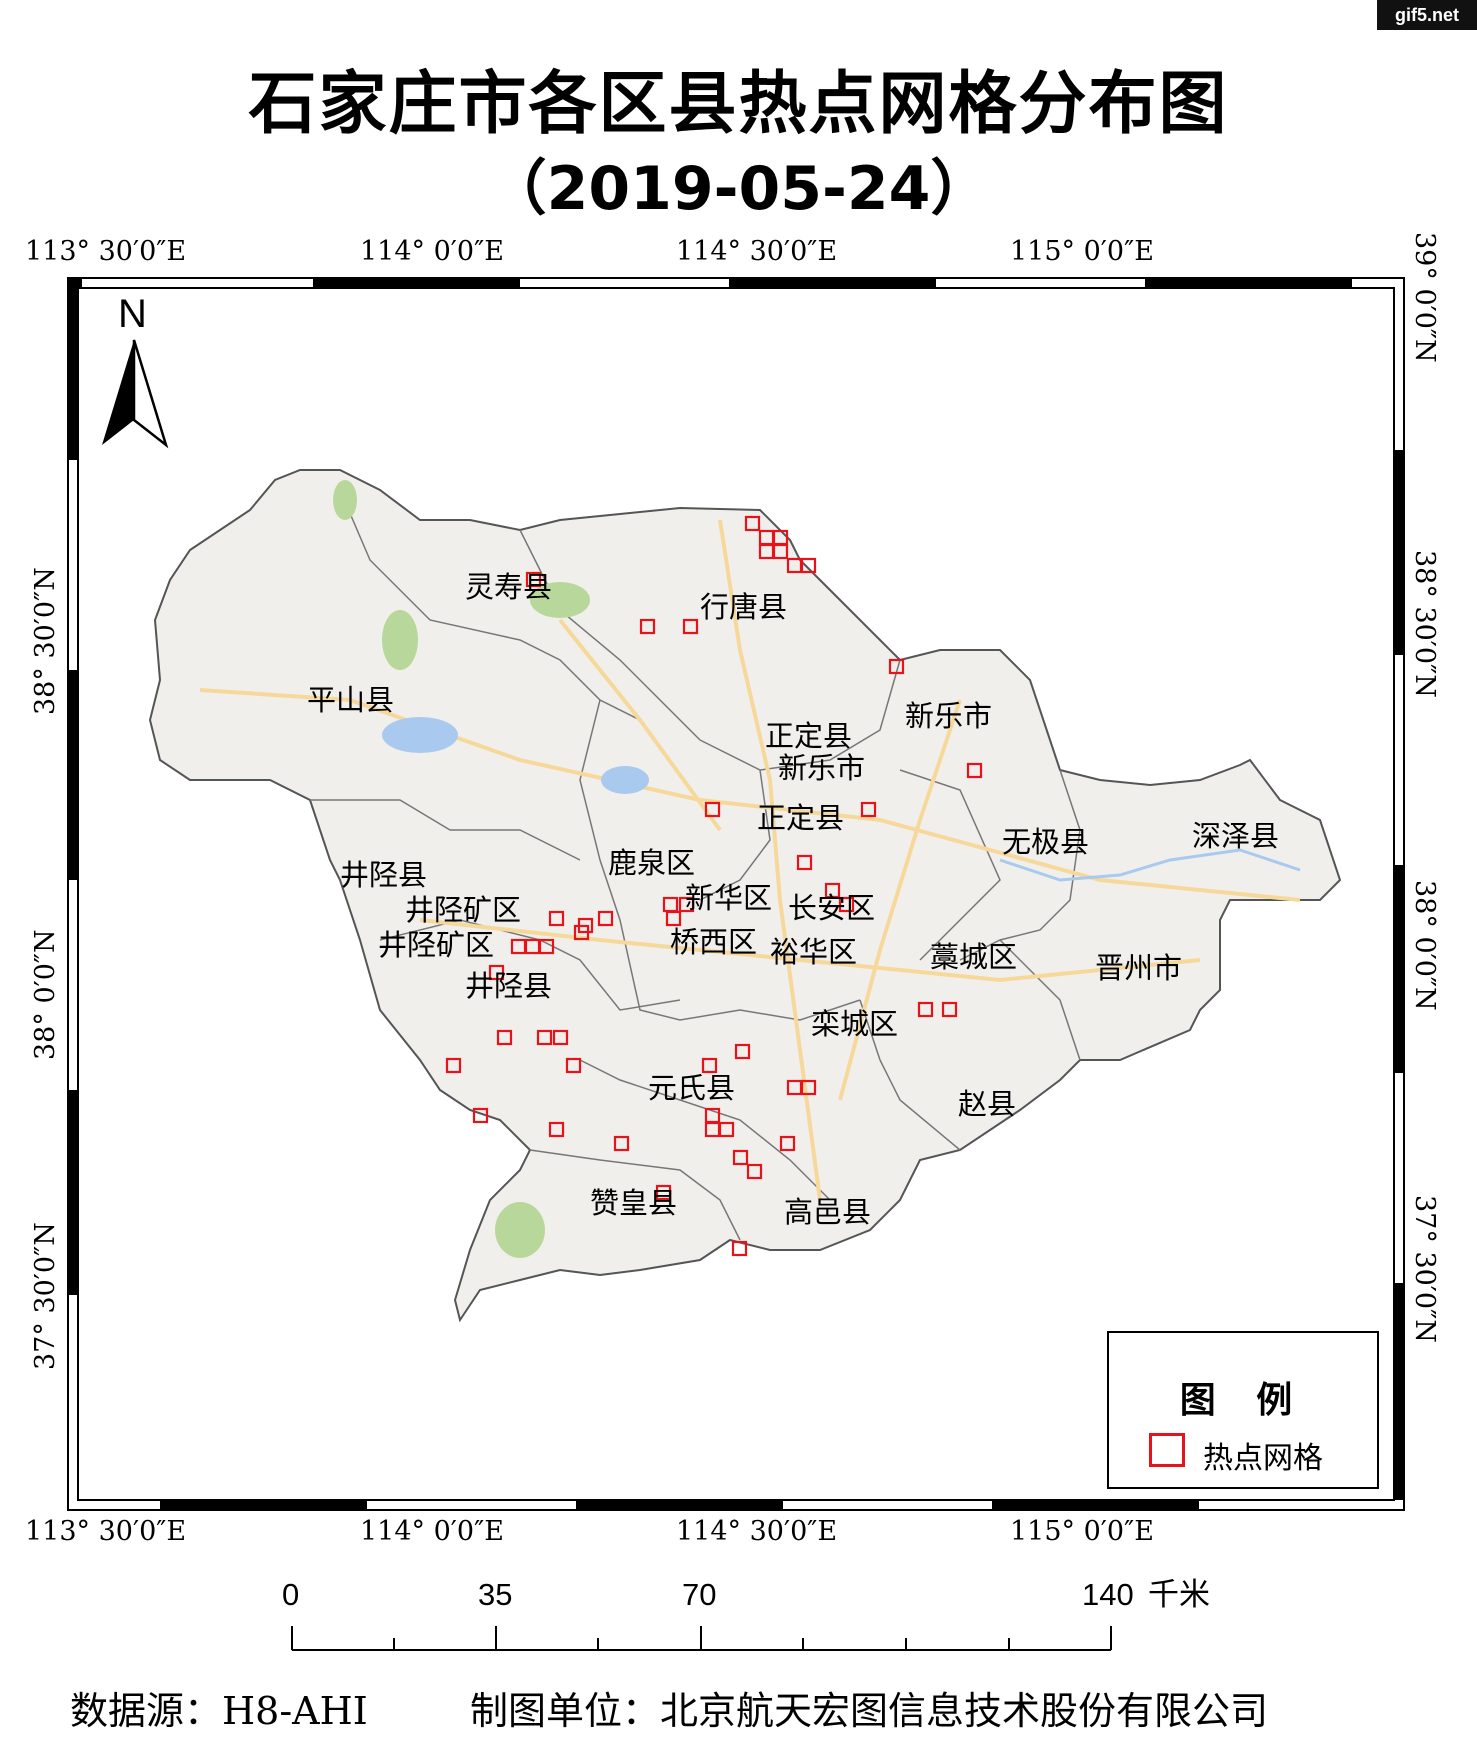 This screenshot has height=1755, width=1477. Describe the element at coordinates (701, 1638) in the screenshot. I see `scale-bar` at that location.